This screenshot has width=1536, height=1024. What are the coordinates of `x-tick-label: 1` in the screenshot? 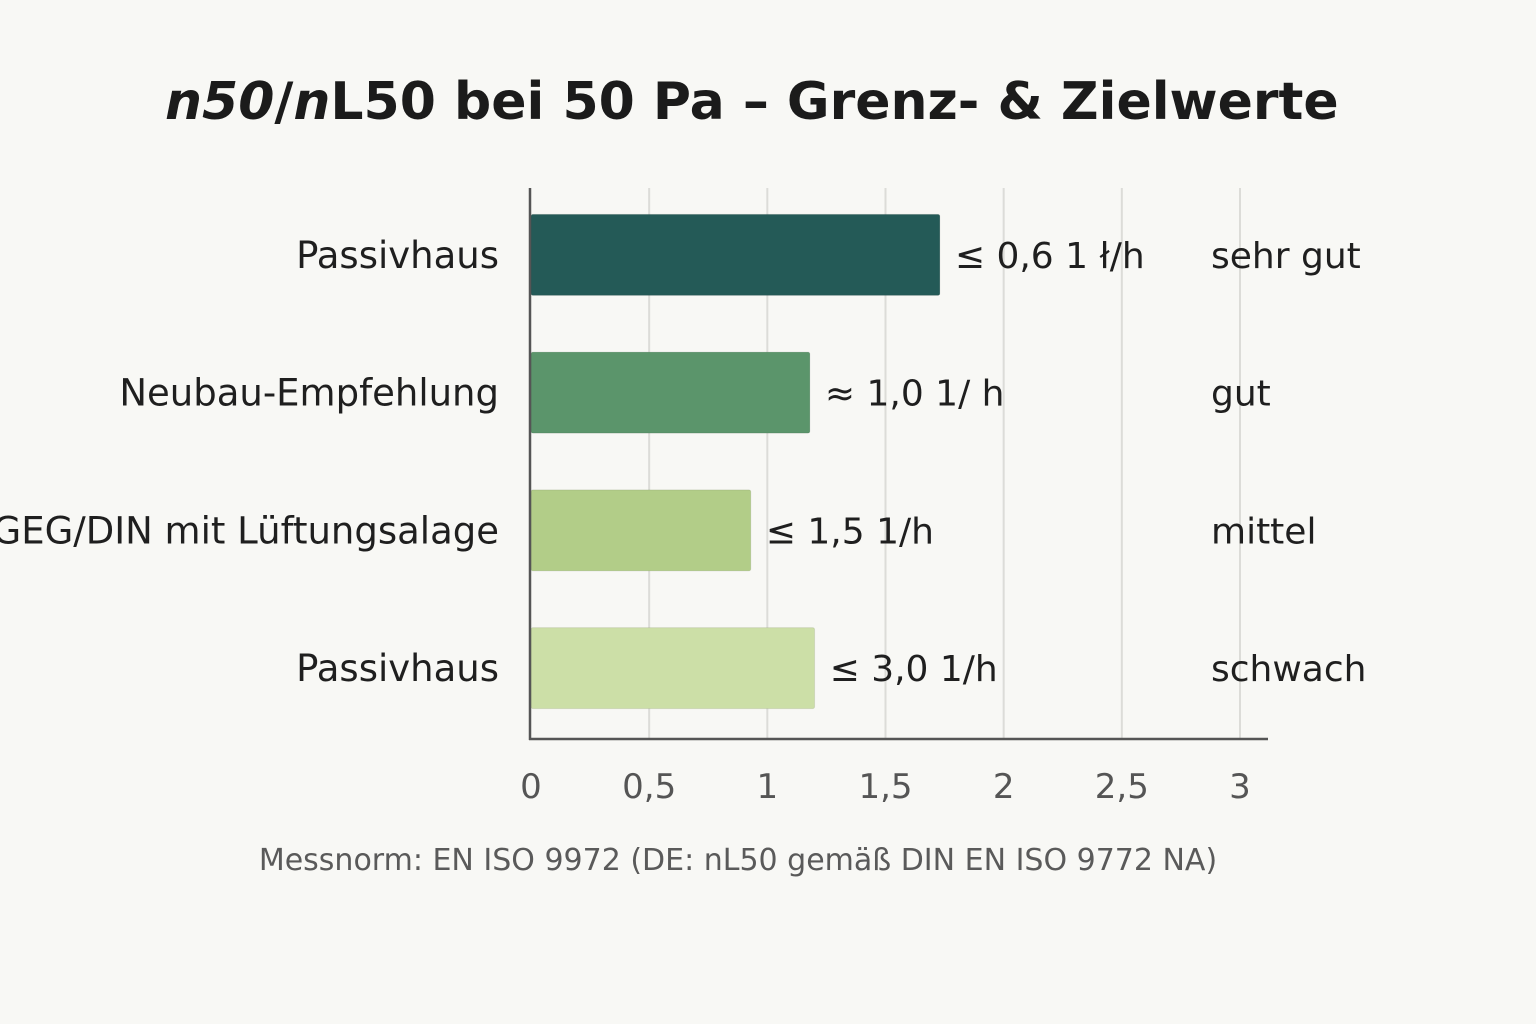 It's located at (768, 787).